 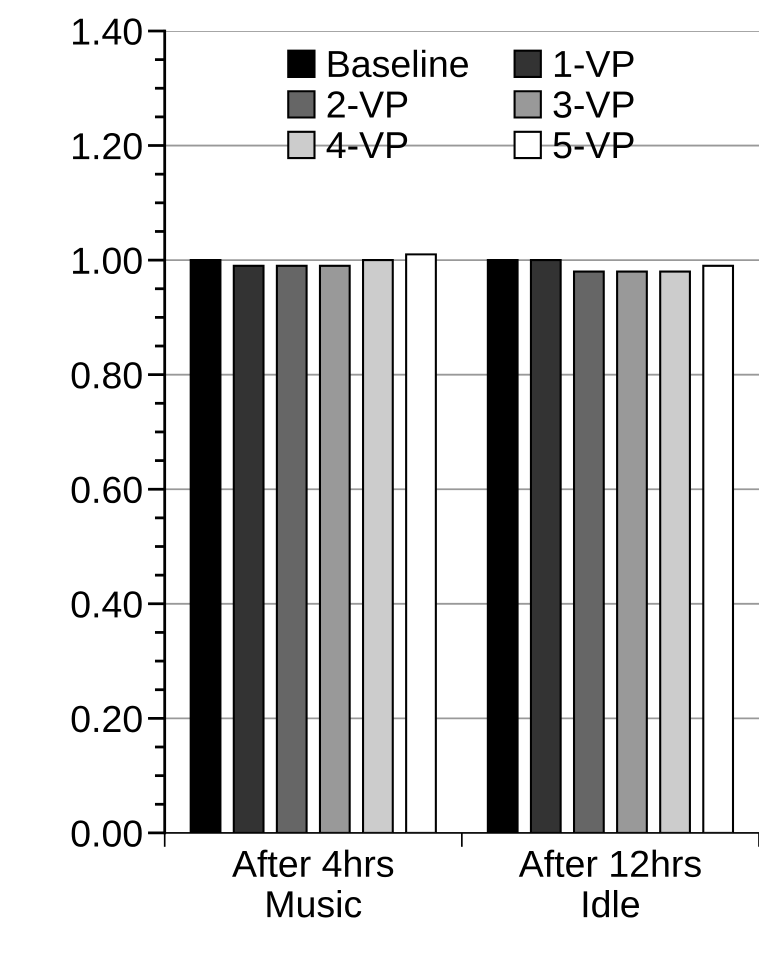 What do you see at coordinates (107, 375) in the screenshot?
I see `y-tick-label: 0.80` at bounding box center [107, 375].